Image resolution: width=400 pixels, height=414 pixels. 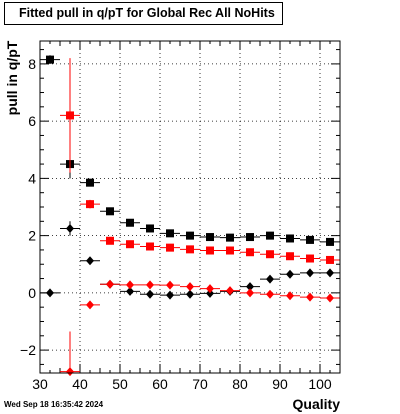 I want to click on y-tick-label: 0, so click(x=32, y=293).